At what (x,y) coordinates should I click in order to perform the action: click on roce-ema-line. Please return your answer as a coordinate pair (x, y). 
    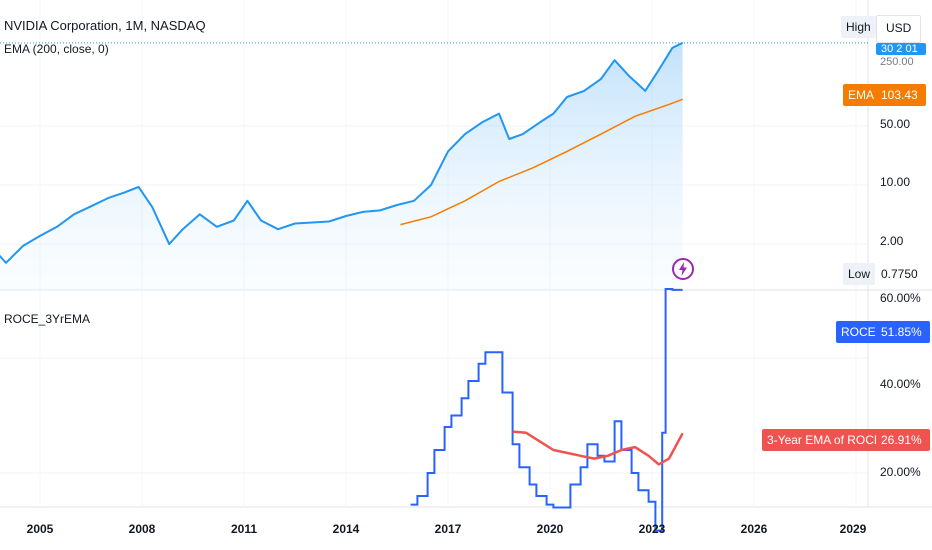
    Looking at the image, I should click on (598, 448).